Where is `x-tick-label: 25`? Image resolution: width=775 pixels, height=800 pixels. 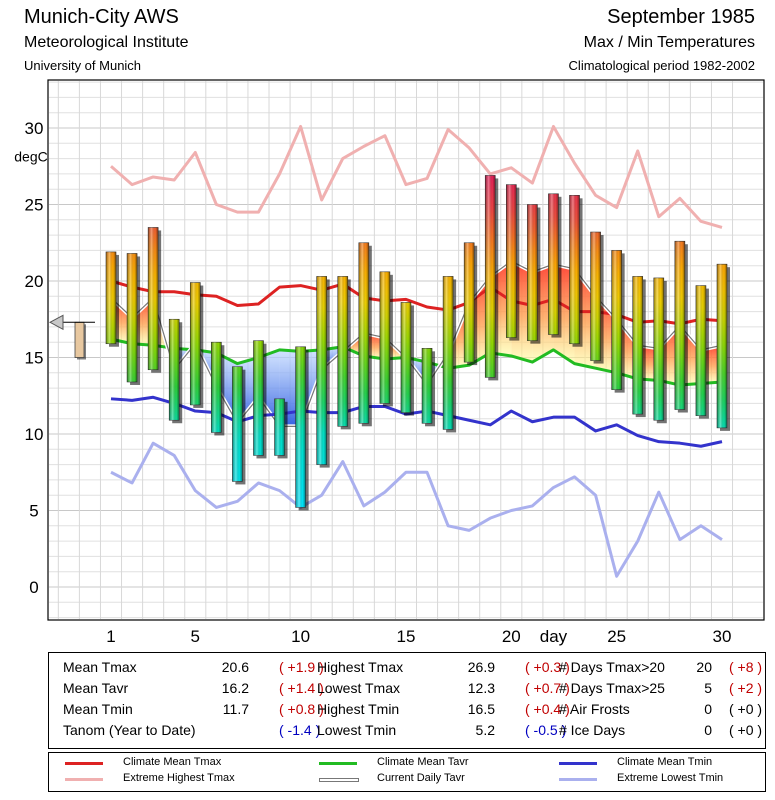 x-tick-label: 25 is located at coordinates (616, 636).